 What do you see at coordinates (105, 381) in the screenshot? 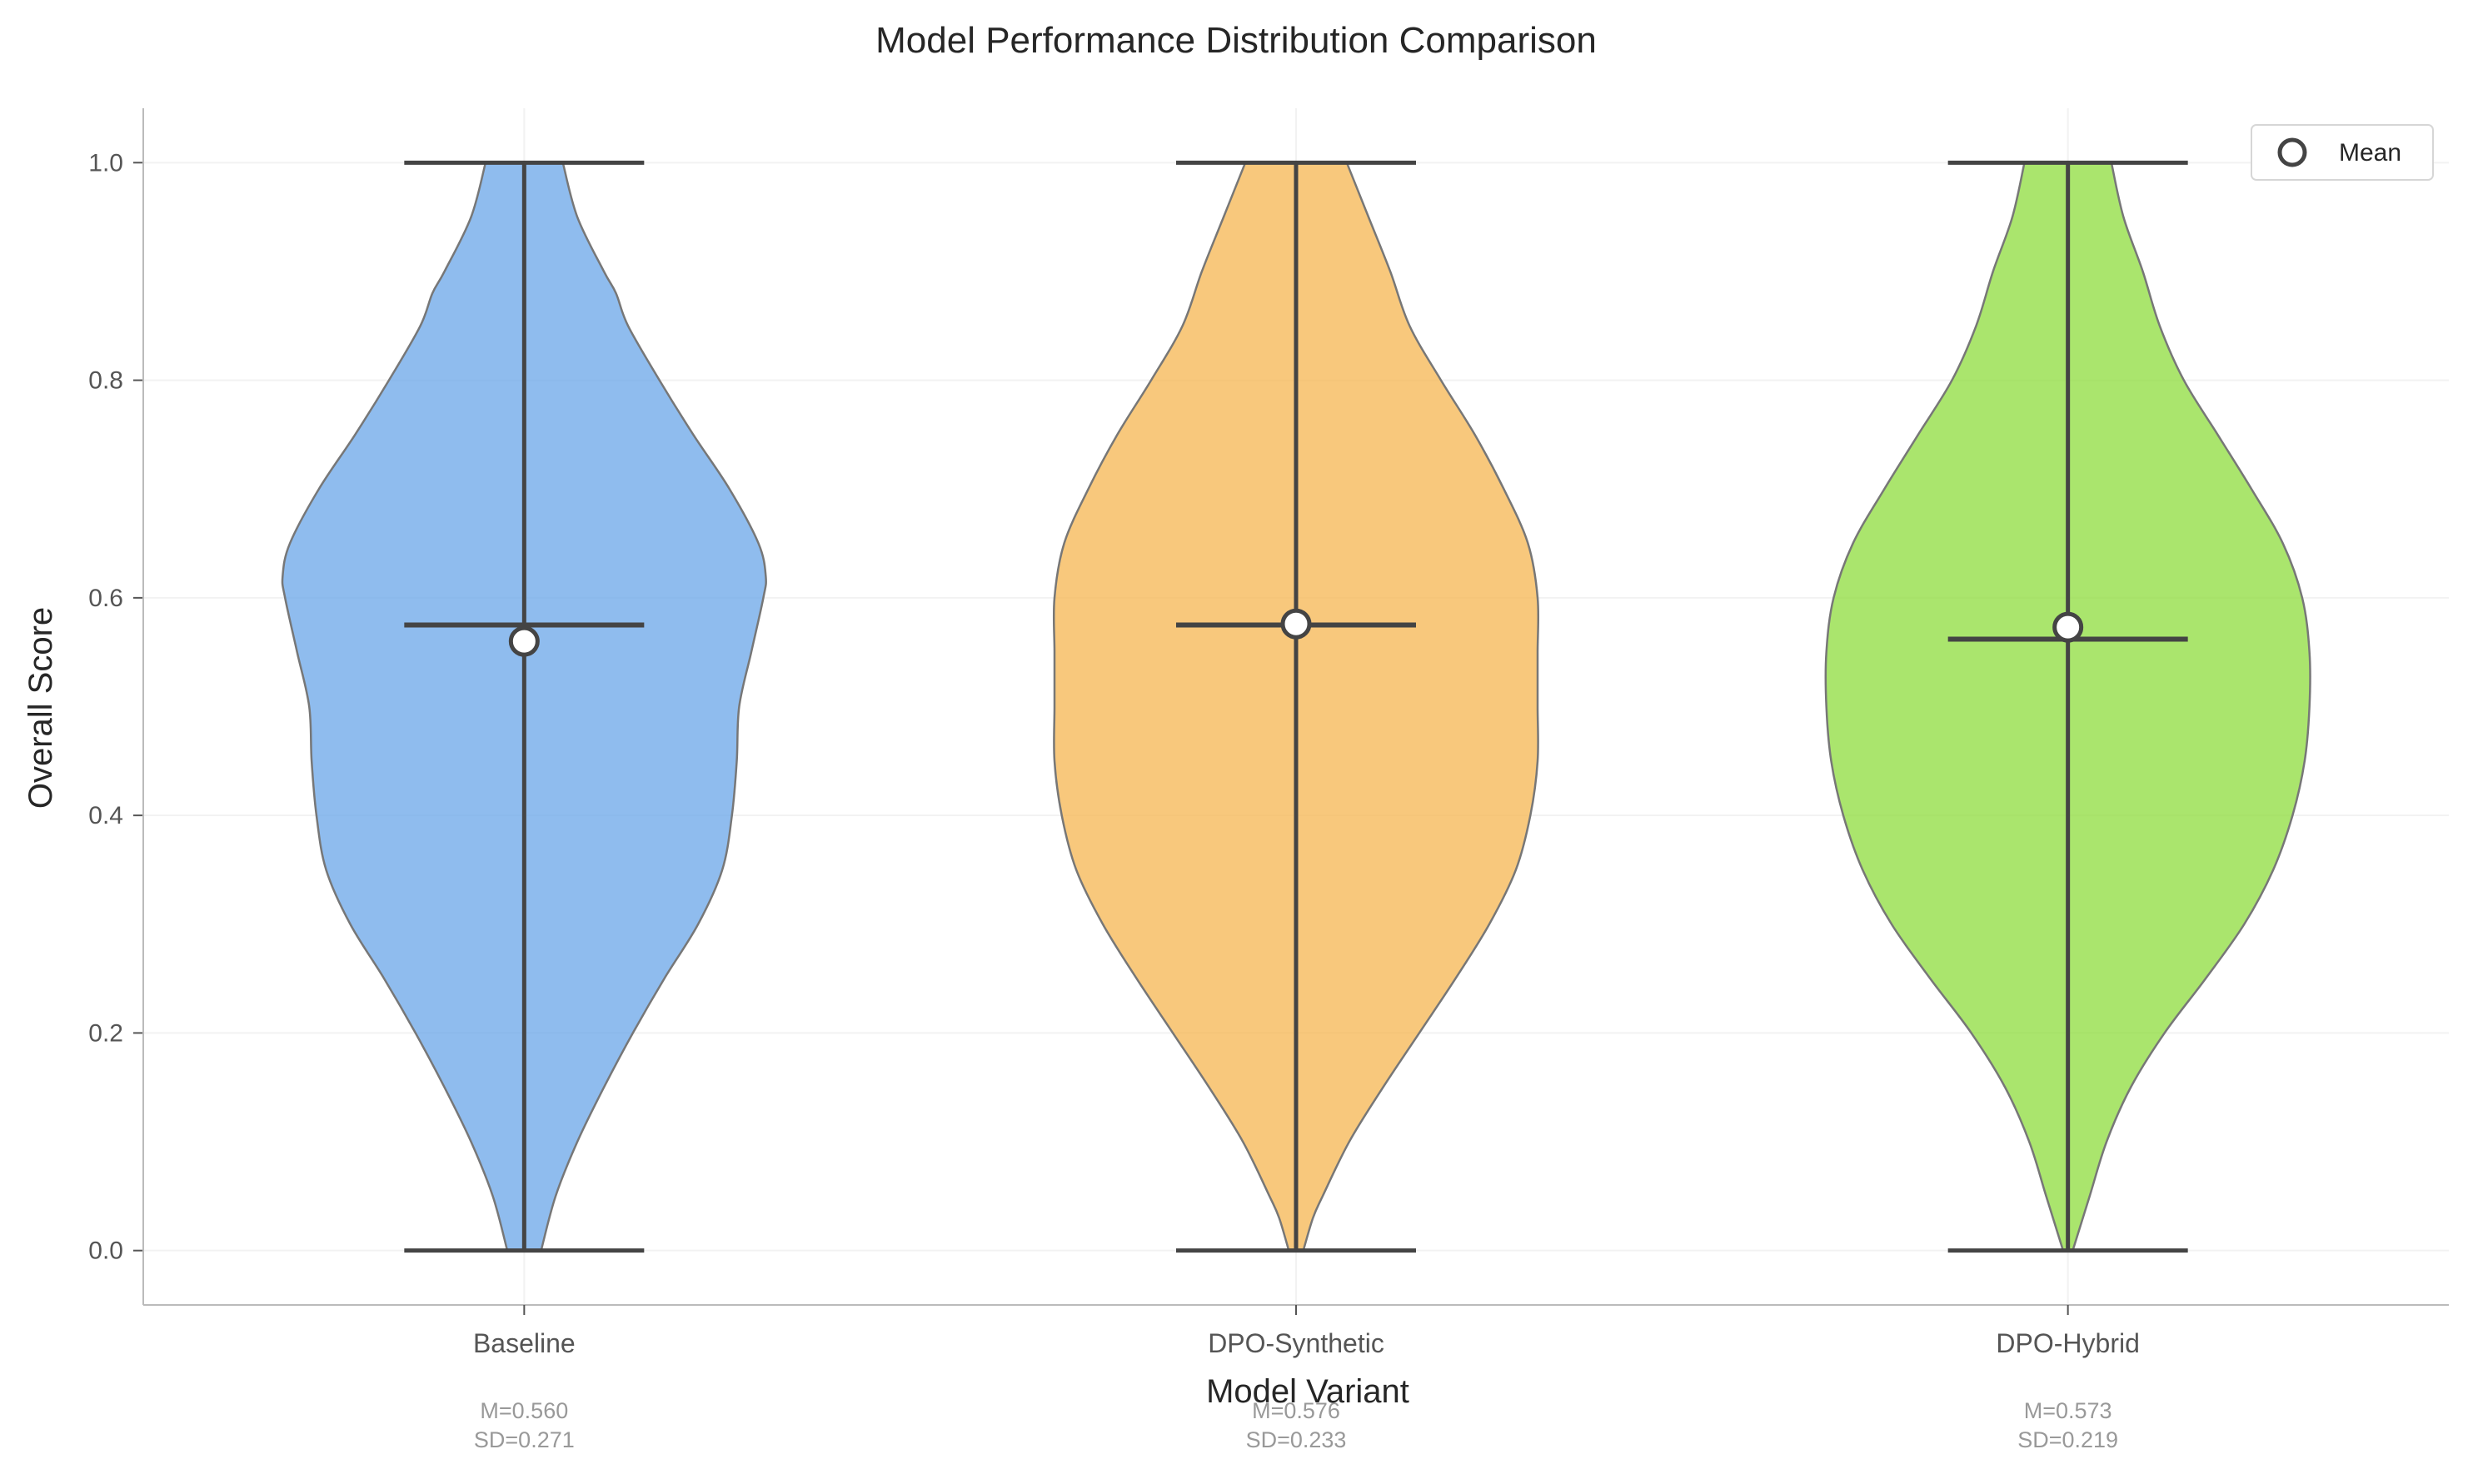
I see `y-tick-label: 0.8` at bounding box center [105, 381].